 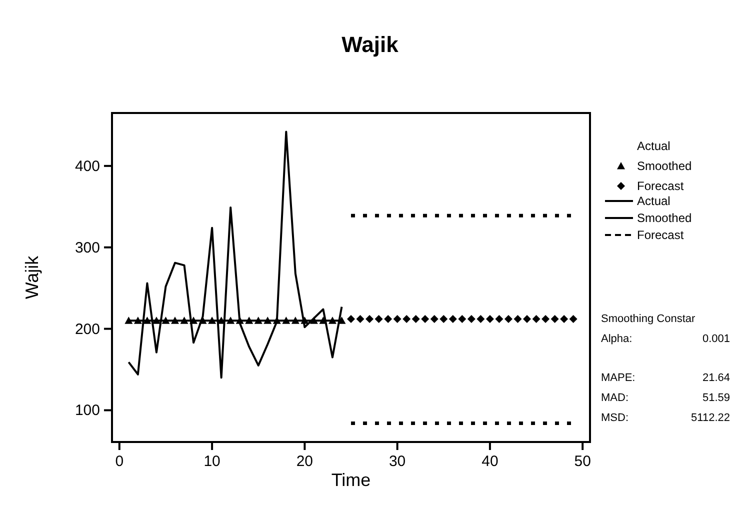 I want to click on y-tick-label: 300, so click(x=87, y=247).